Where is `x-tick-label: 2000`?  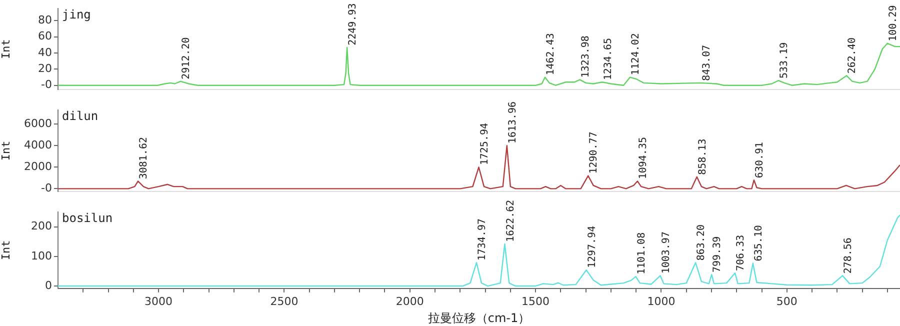
x-tick-label: 2000 is located at coordinates (410, 301).